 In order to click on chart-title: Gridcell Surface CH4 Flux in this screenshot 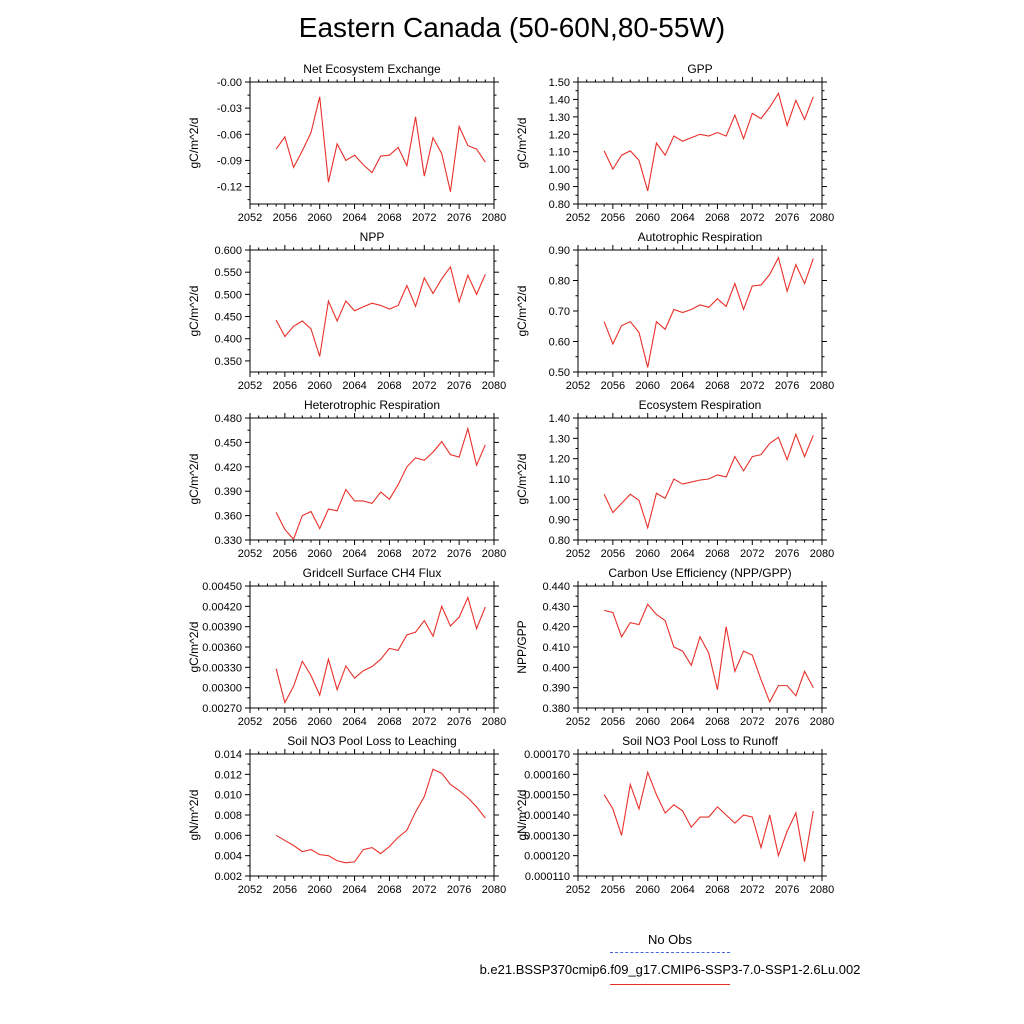, I will do `click(372, 573)`.